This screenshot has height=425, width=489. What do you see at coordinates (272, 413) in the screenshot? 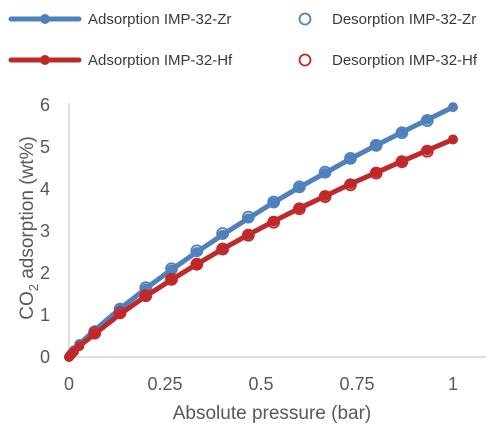
I see `x-axis-label: Absolute pressure (bar)` at bounding box center [272, 413].